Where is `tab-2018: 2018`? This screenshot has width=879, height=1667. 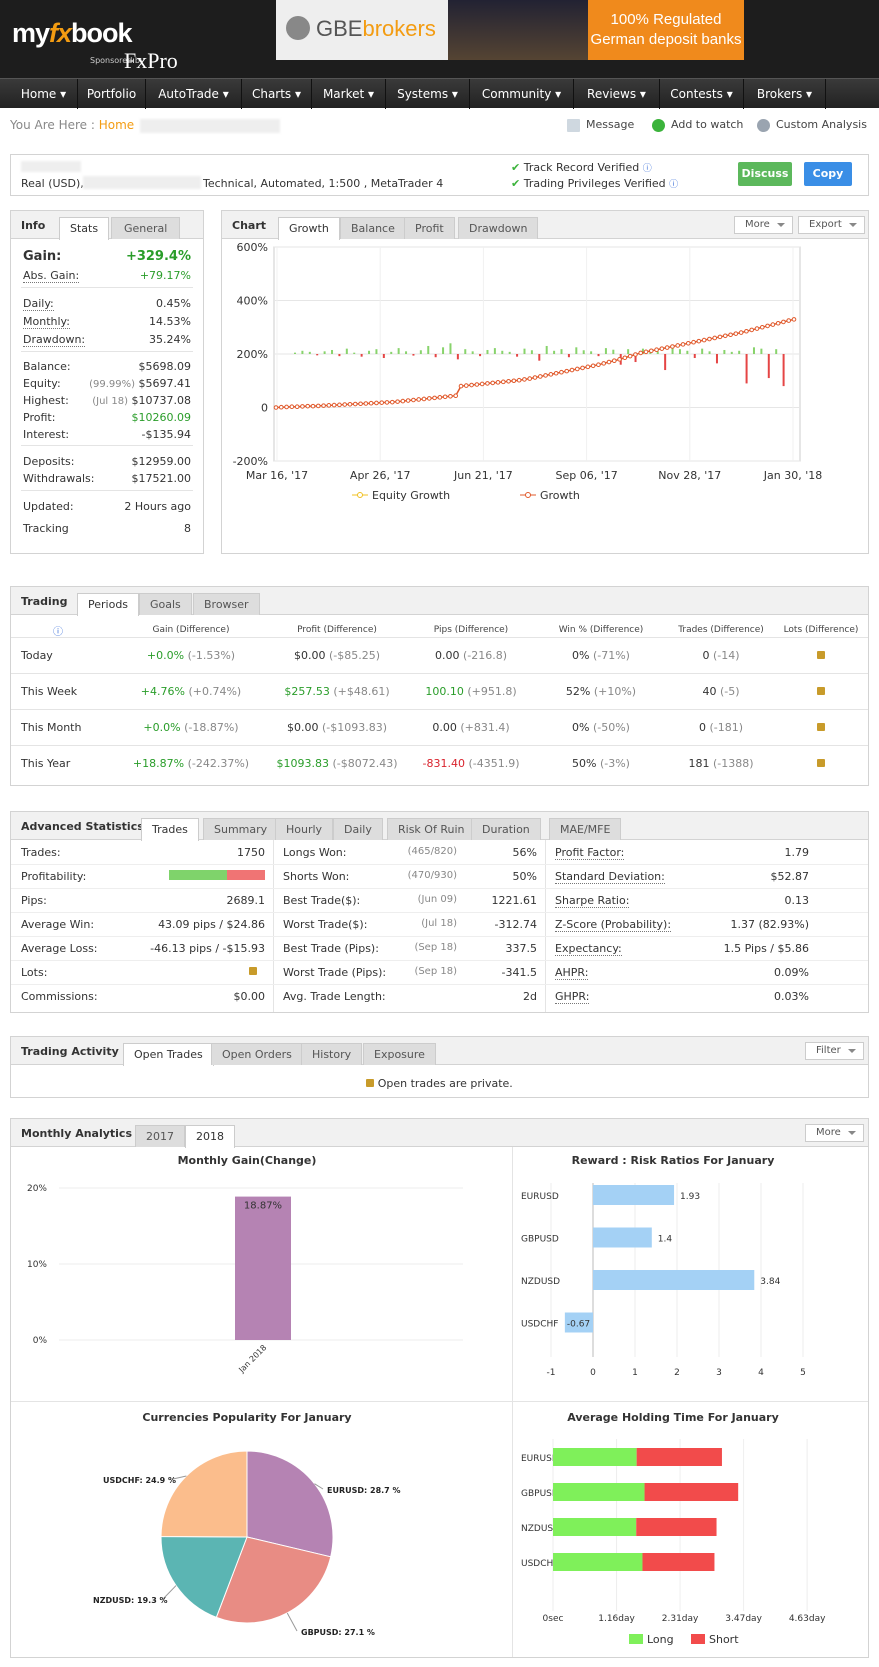
tab-2018: 2018 is located at coordinates (210, 1136).